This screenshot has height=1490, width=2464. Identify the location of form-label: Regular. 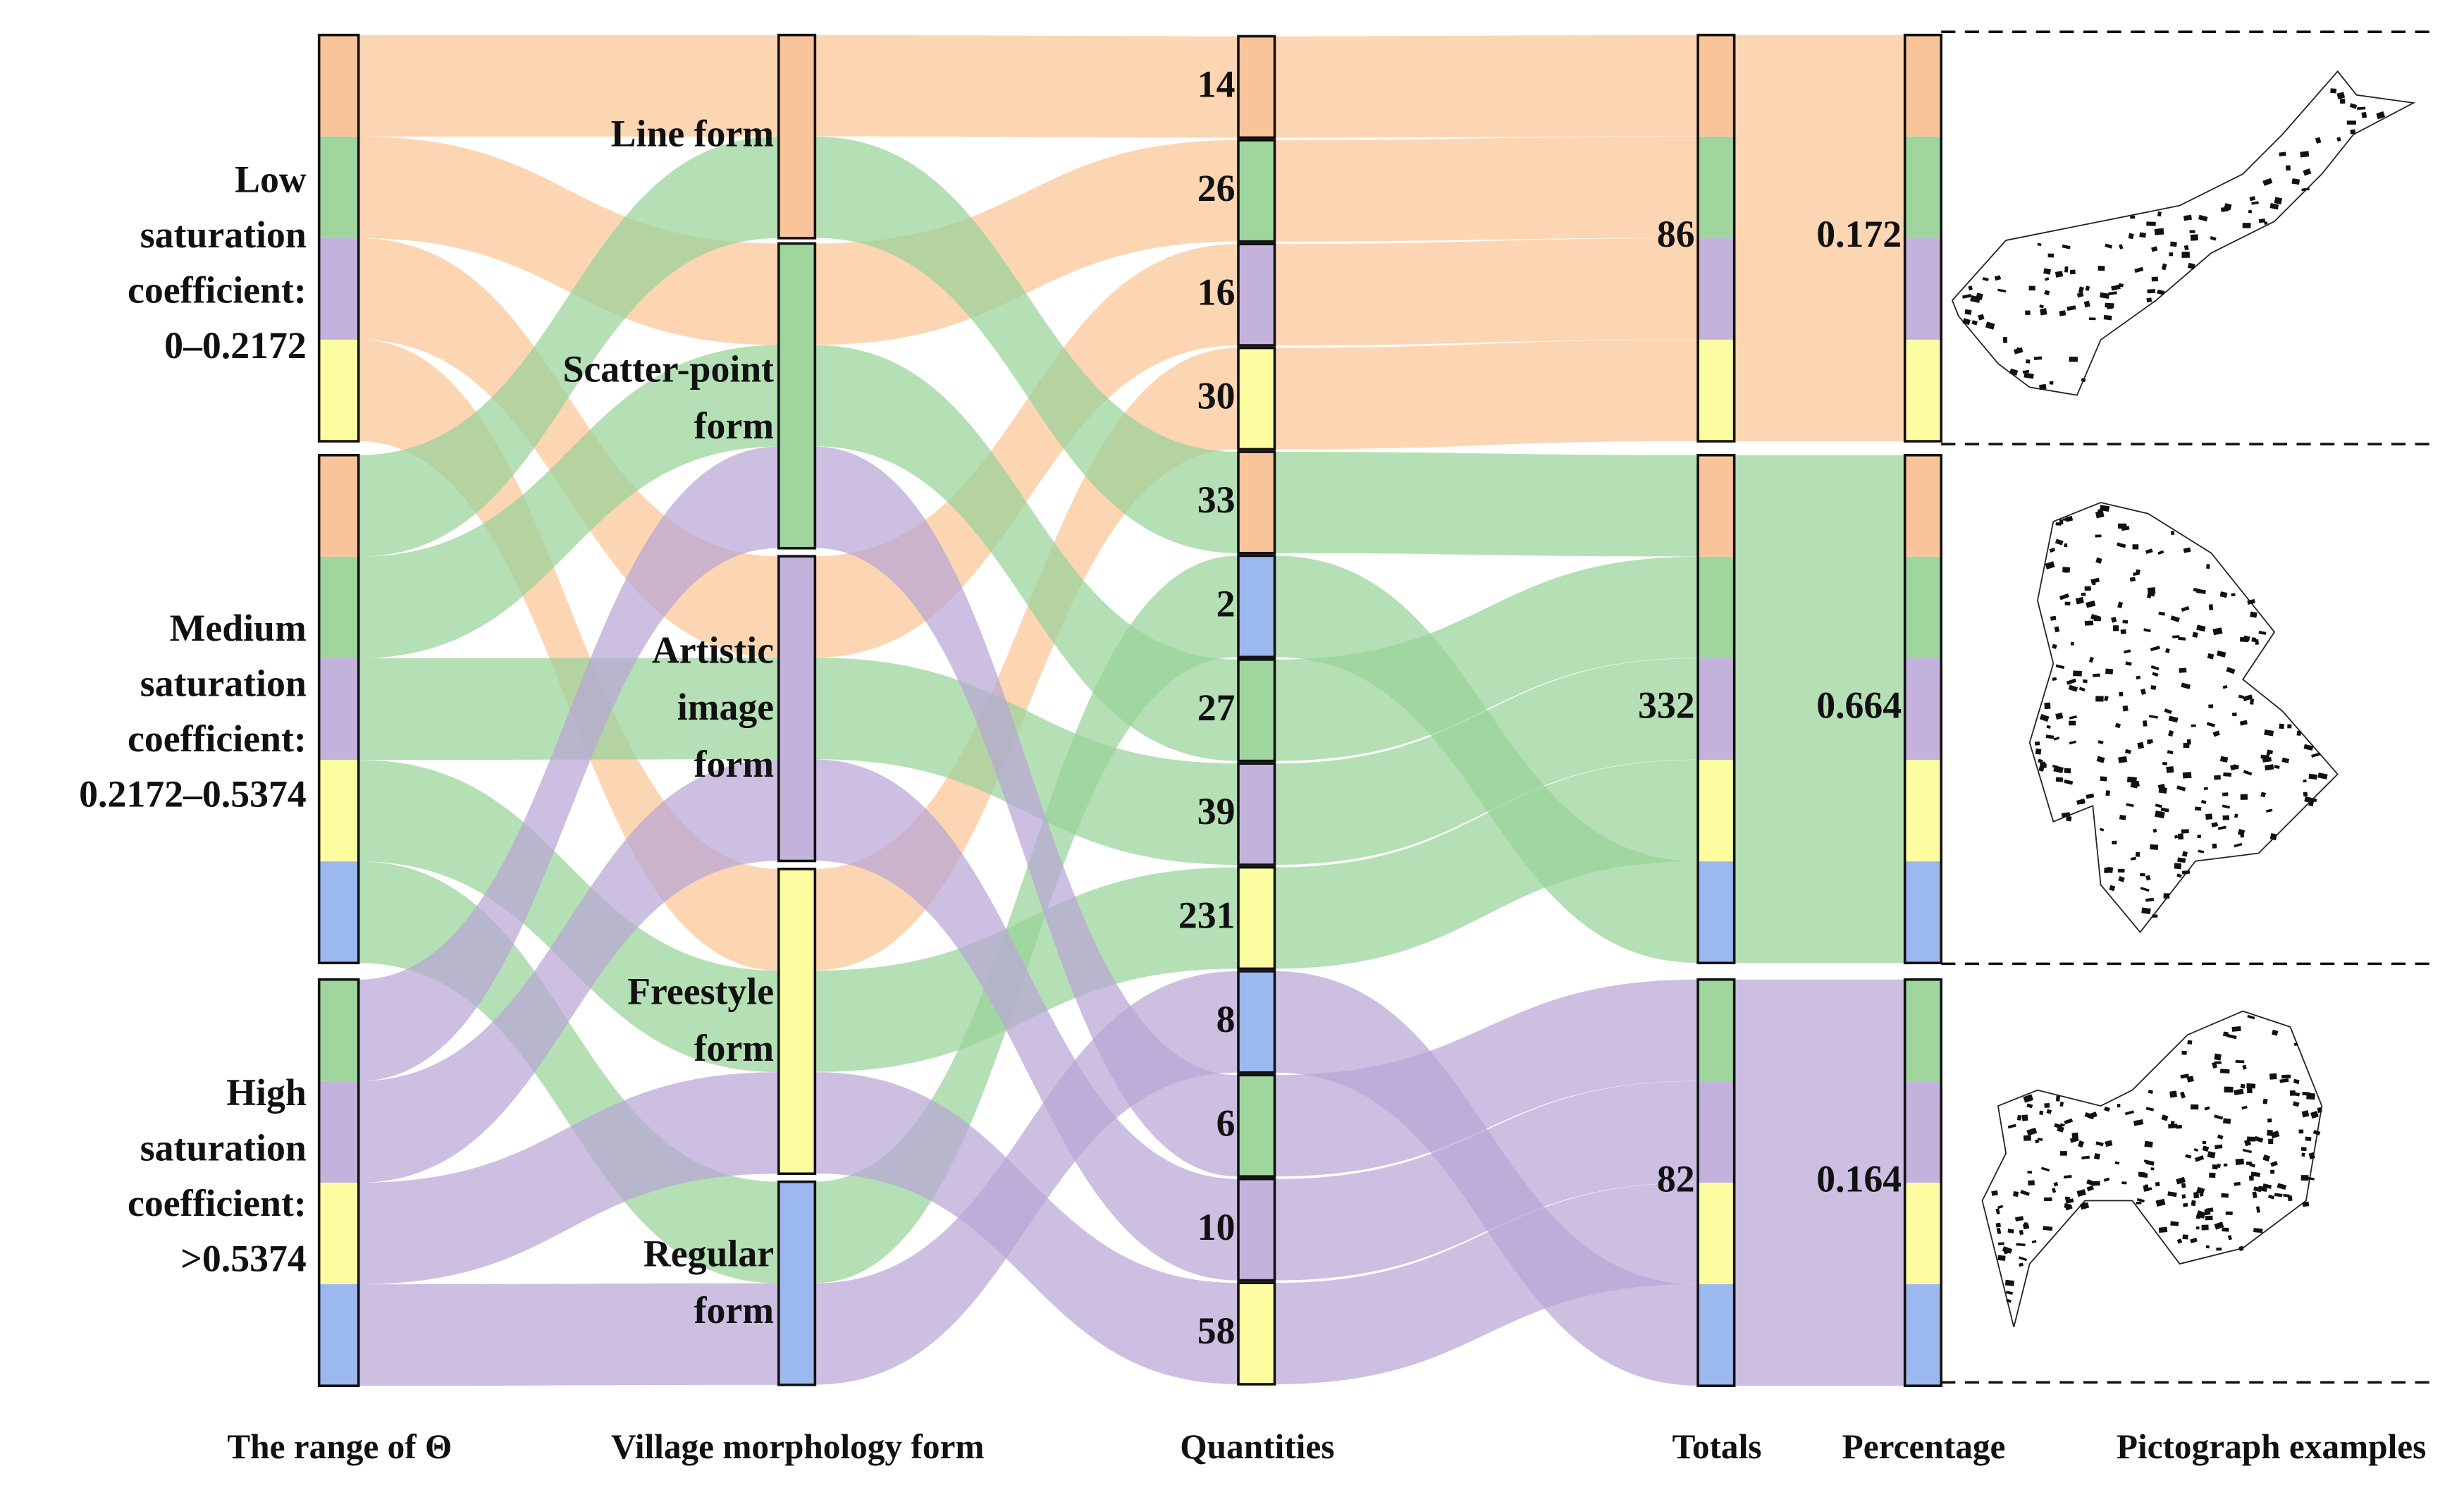
(708, 1254).